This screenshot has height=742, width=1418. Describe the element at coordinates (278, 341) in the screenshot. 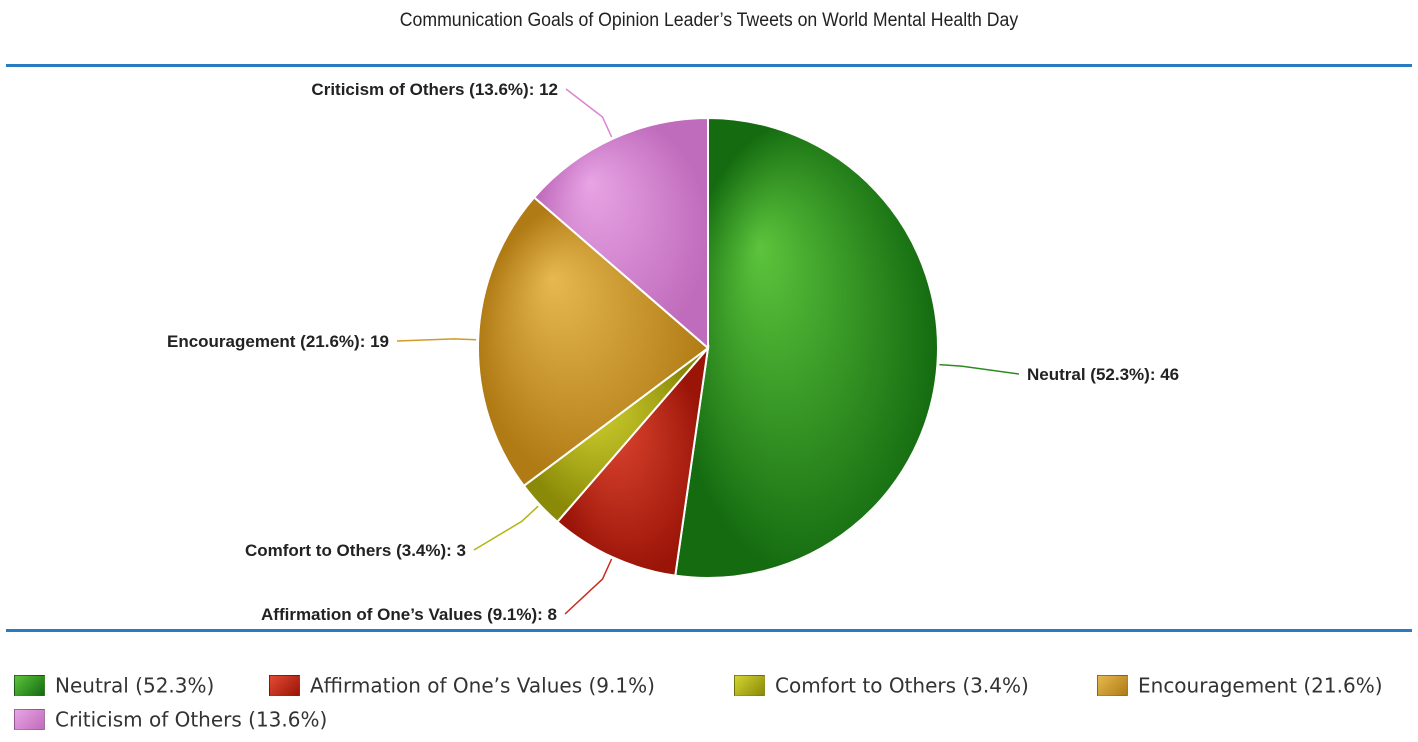

I see `slice-label-encouragement: Encouragement (21.6%): 19` at that location.